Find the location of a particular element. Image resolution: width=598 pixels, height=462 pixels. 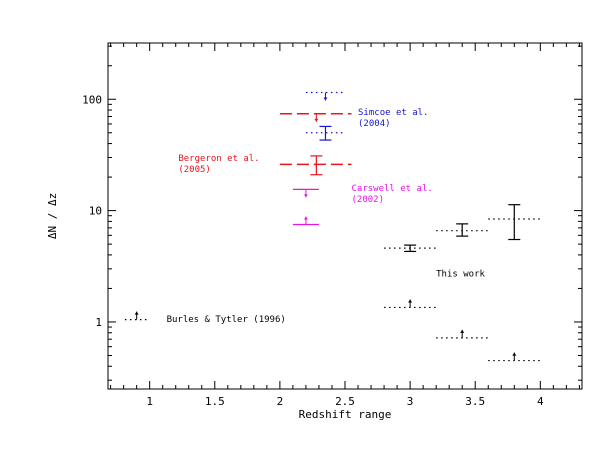

annotation: Bergeron et al. (2005) is located at coordinates (218, 164).